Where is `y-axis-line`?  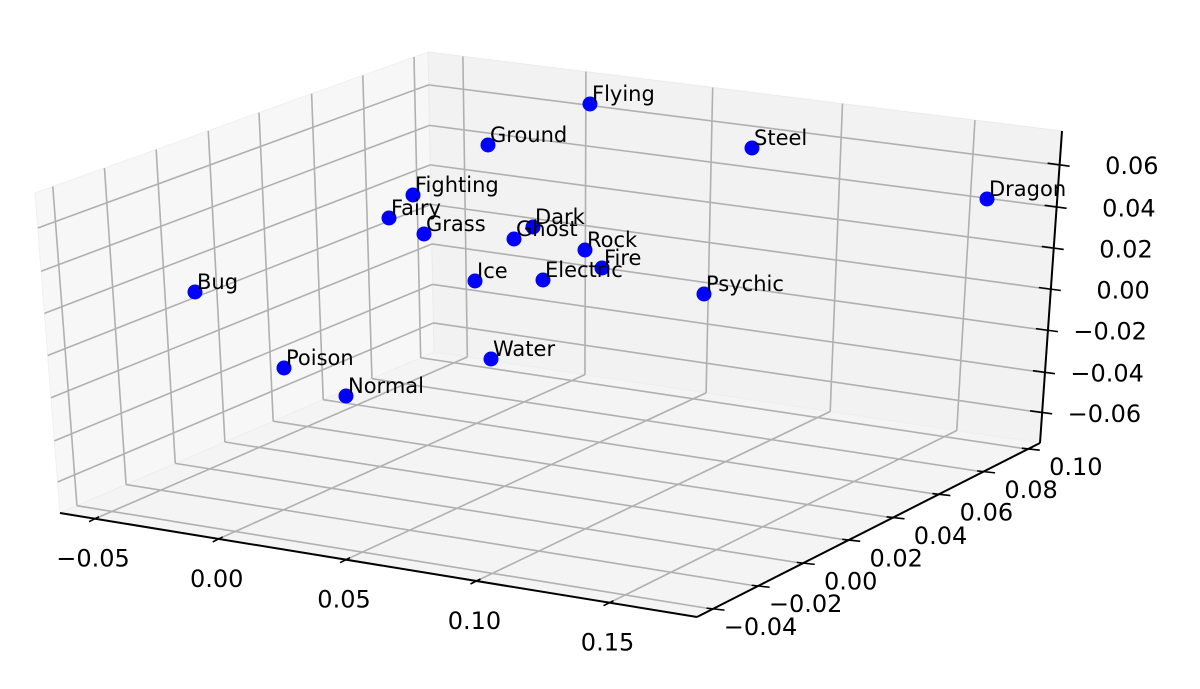 y-axis-line is located at coordinates (868, 530).